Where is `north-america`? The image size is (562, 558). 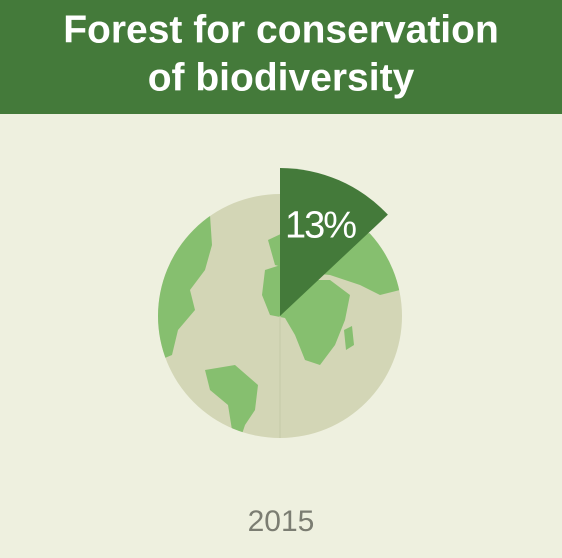
north-america is located at coordinates (185, 287).